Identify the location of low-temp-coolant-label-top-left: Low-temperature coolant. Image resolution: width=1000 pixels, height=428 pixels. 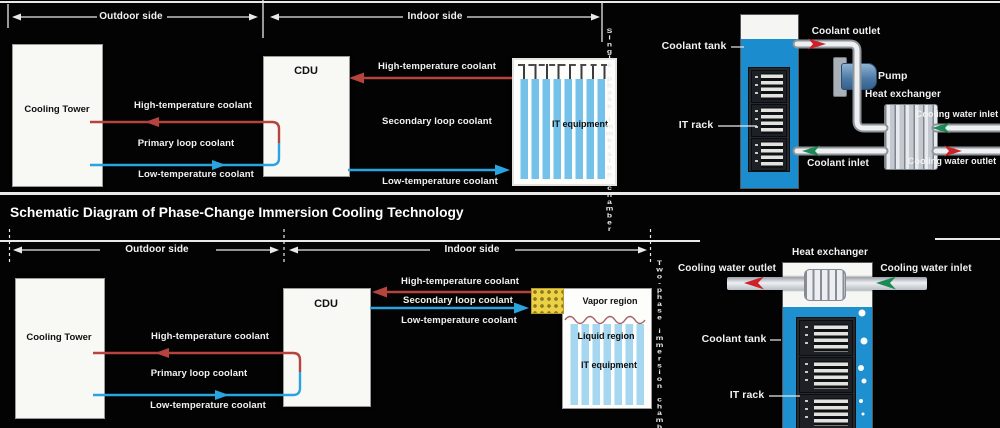
(196, 174).